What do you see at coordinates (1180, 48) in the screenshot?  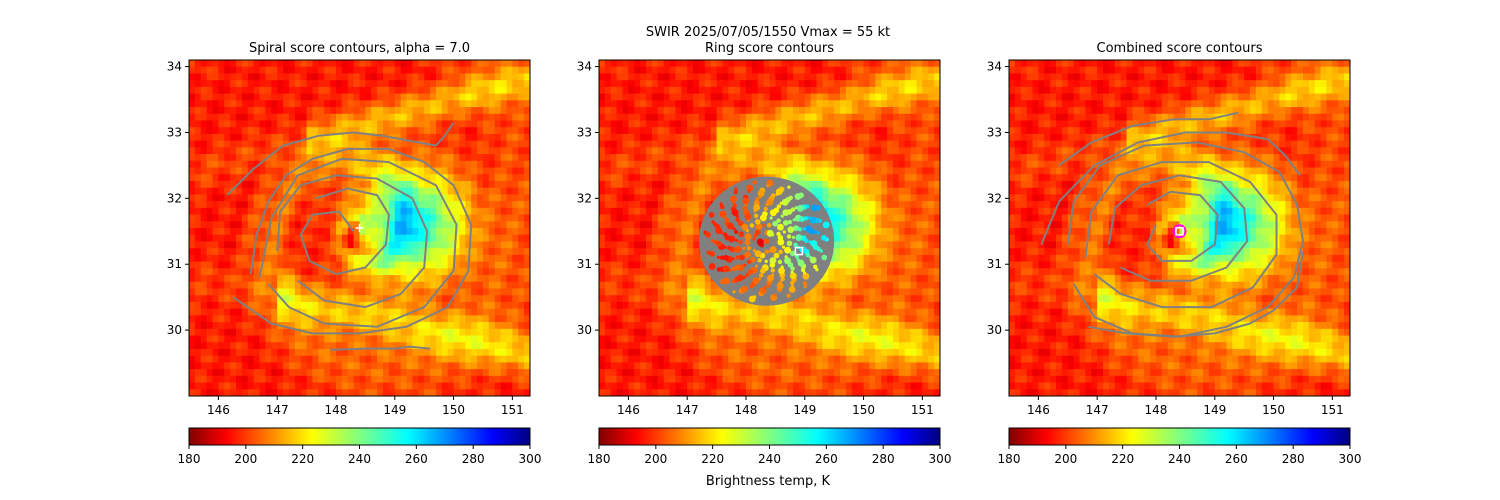 I see `panel-title: Combined score contours` at bounding box center [1180, 48].